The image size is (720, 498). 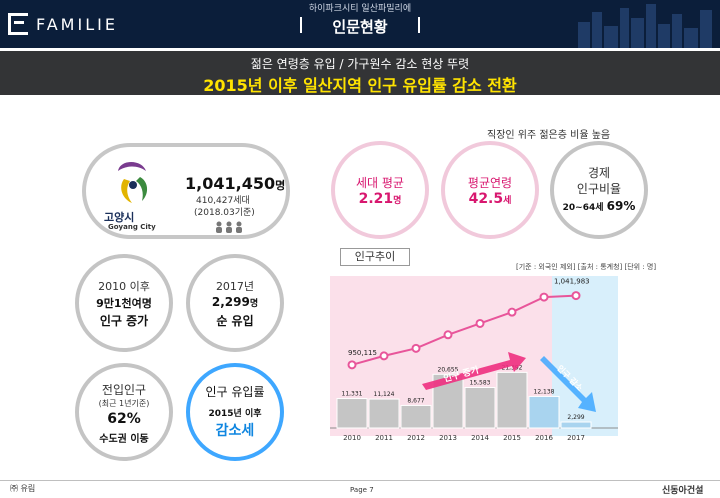 I want to click on chart-line-point-2012, so click(x=416, y=348).